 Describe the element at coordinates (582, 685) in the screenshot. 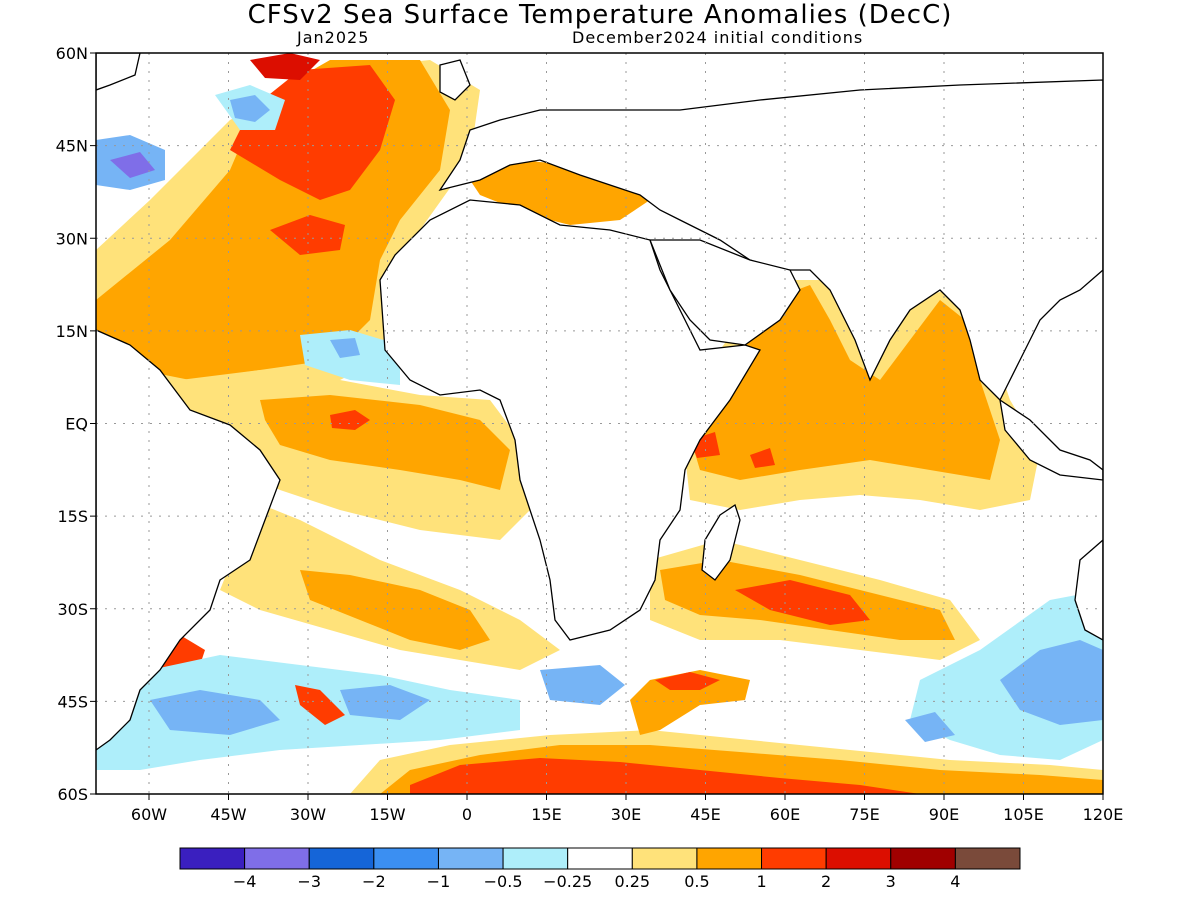

I see `south-indian-cool` at that location.